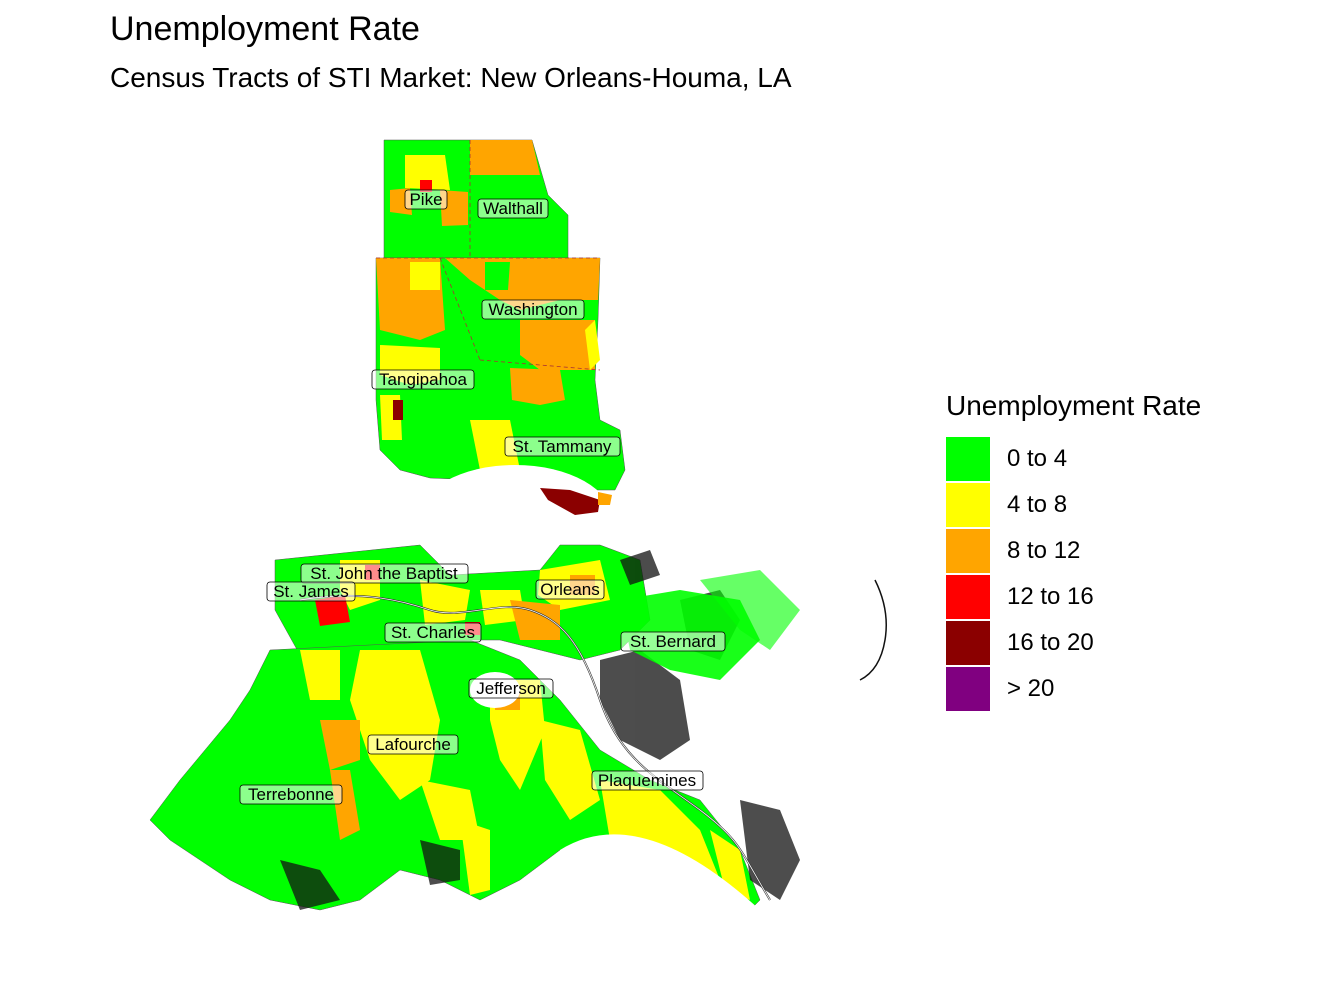  Describe the element at coordinates (1073, 505) in the screenshot. I see `legend-item: 4 to 8` at that location.